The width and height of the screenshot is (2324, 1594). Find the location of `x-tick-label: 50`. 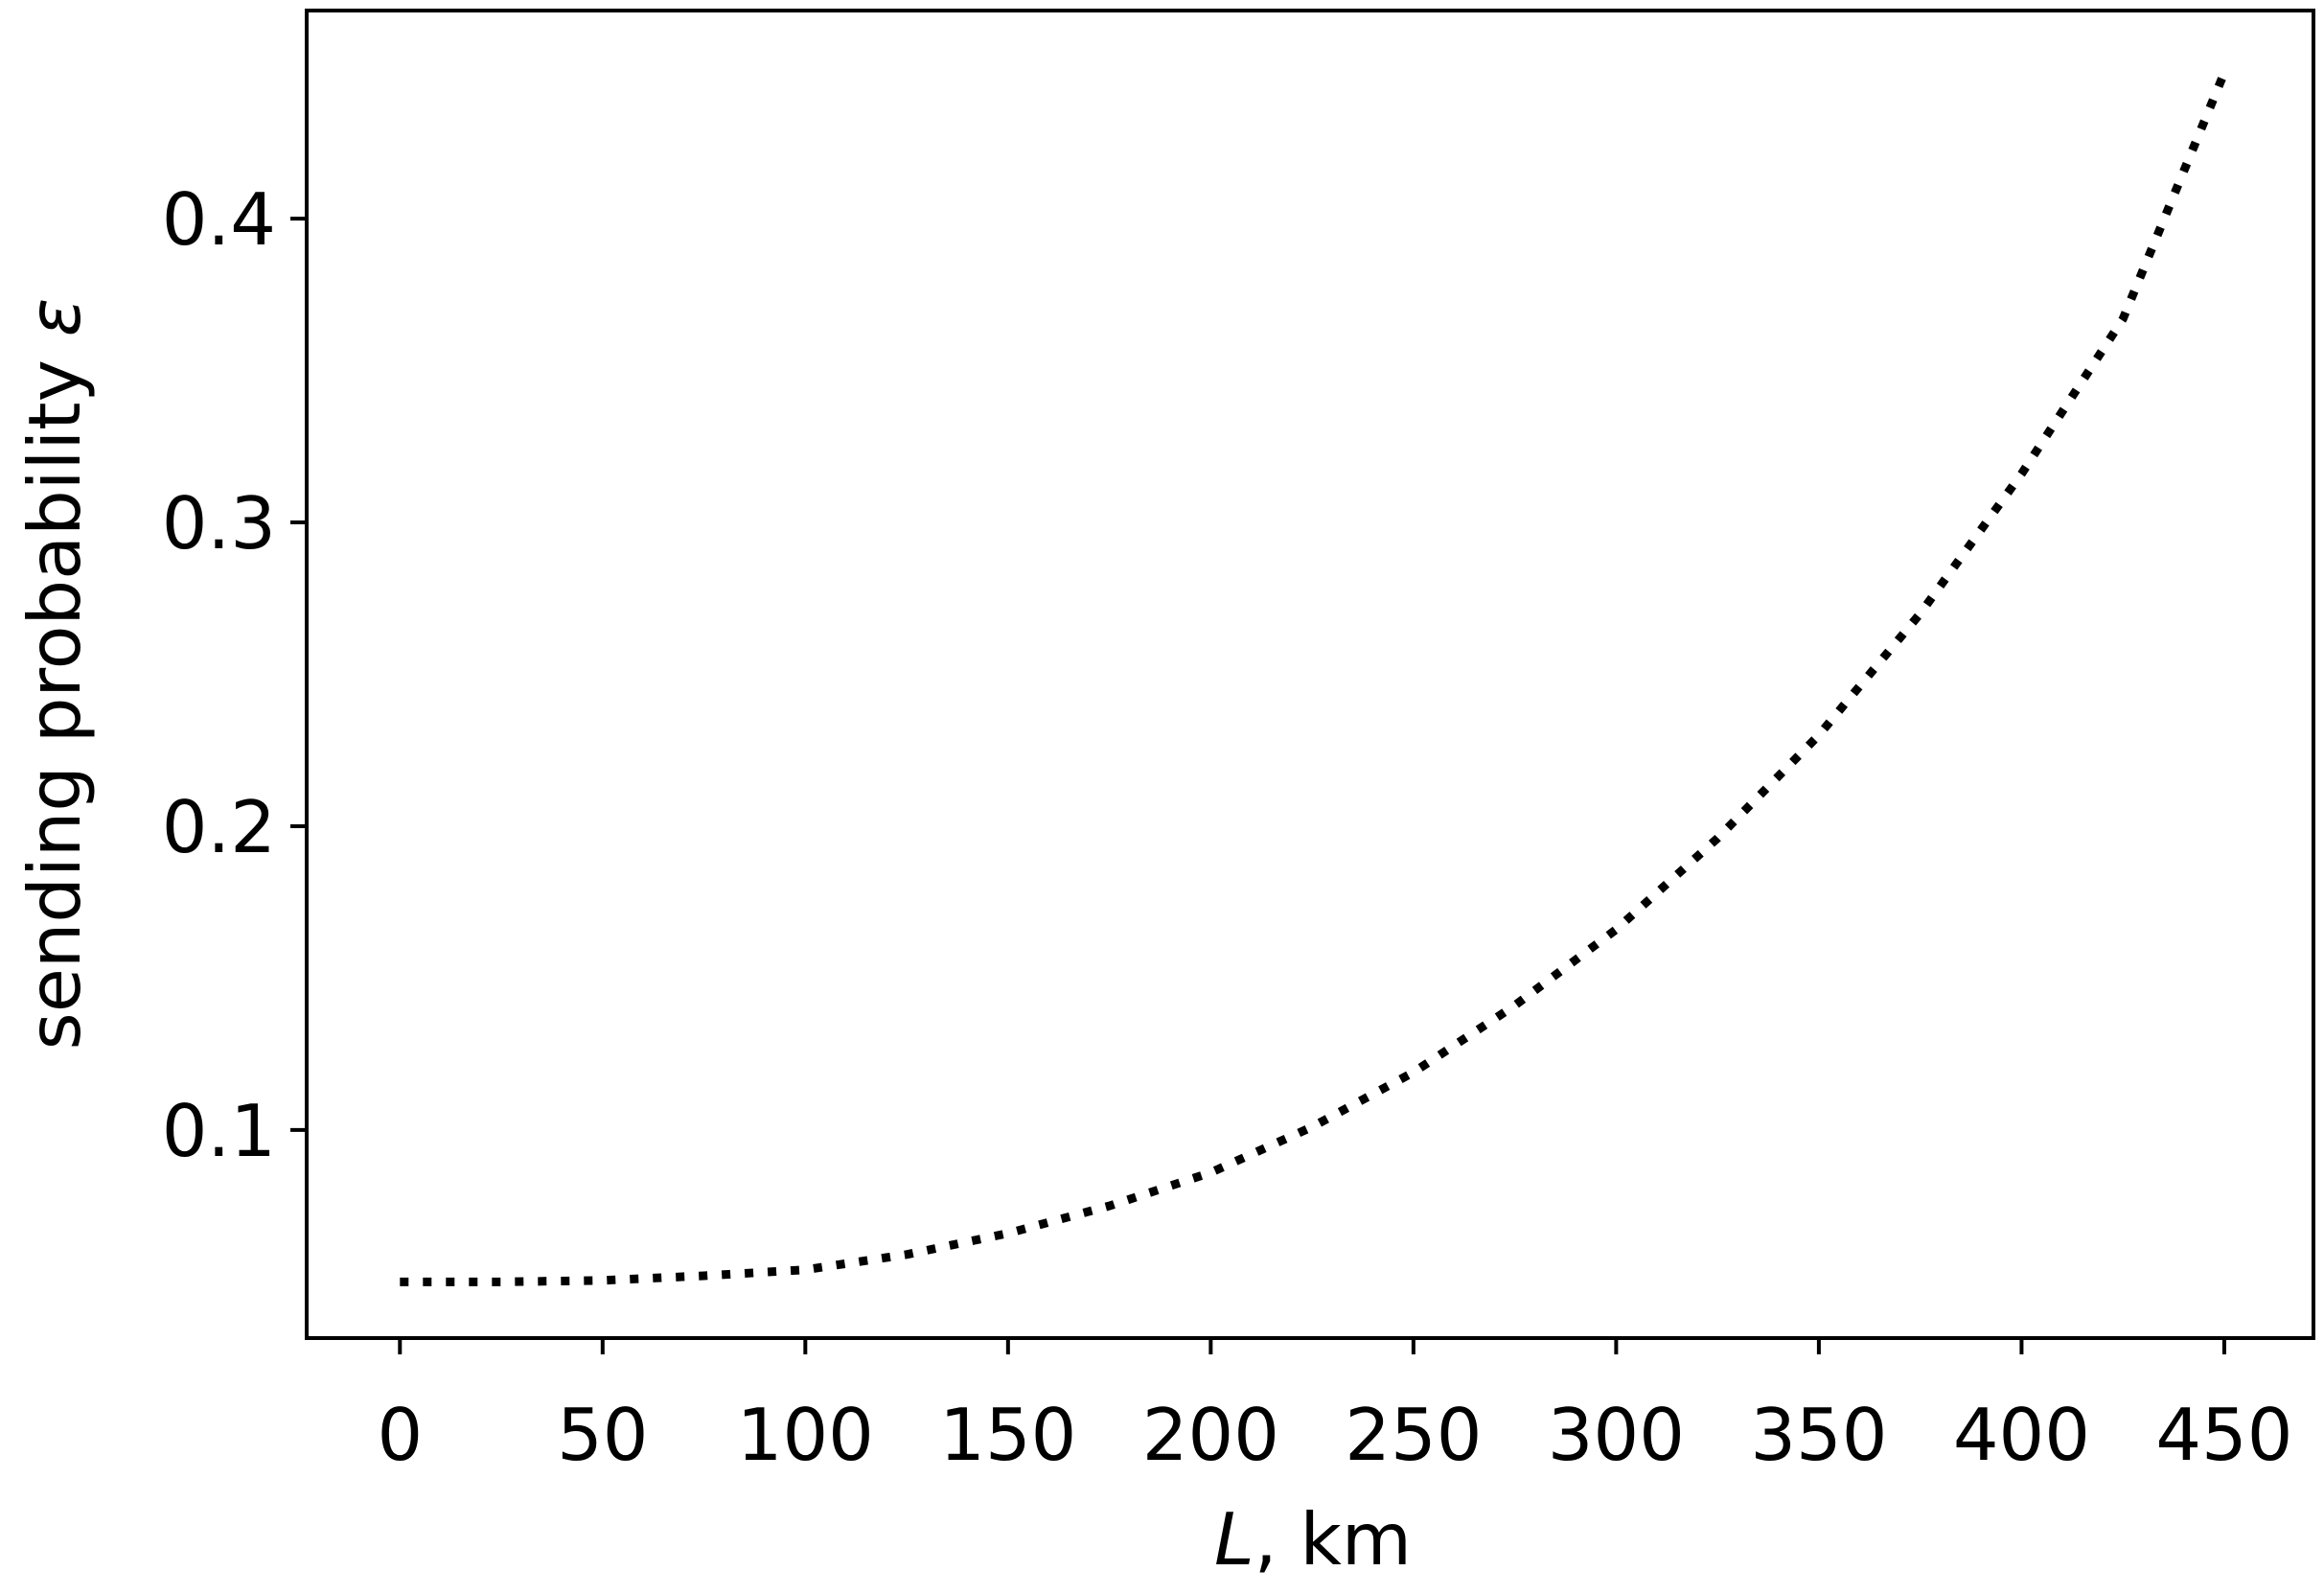

x-tick-label: 50 is located at coordinates (602, 1435).